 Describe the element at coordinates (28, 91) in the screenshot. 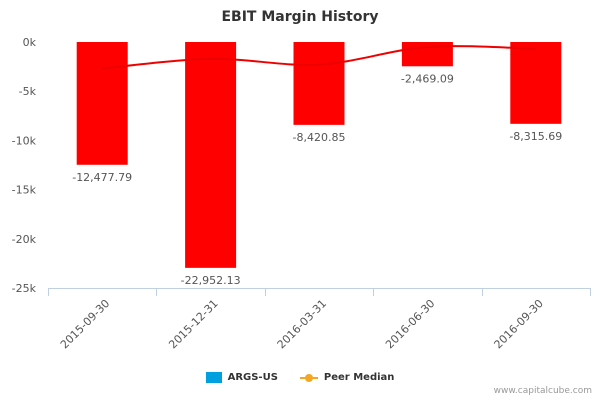

I see `y-tick-label: -5k` at that location.